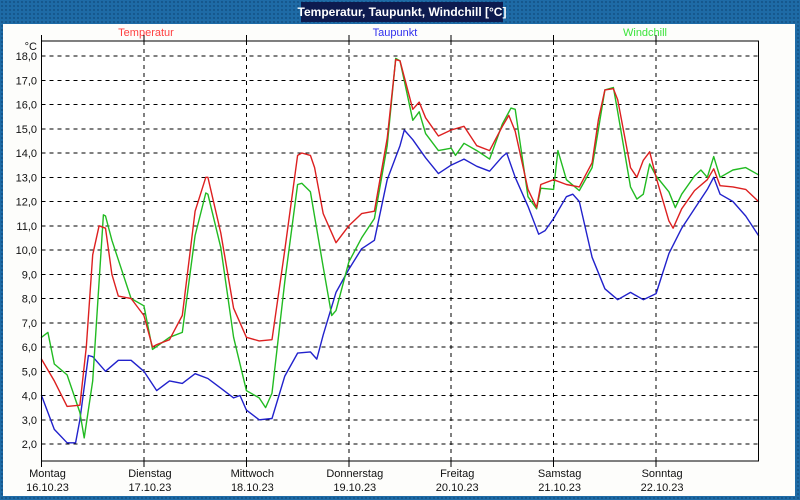 The width and height of the screenshot is (800, 500). What do you see at coordinates (47, 488) in the screenshot?
I see `day-date-label: 16.10.23` at bounding box center [47, 488].